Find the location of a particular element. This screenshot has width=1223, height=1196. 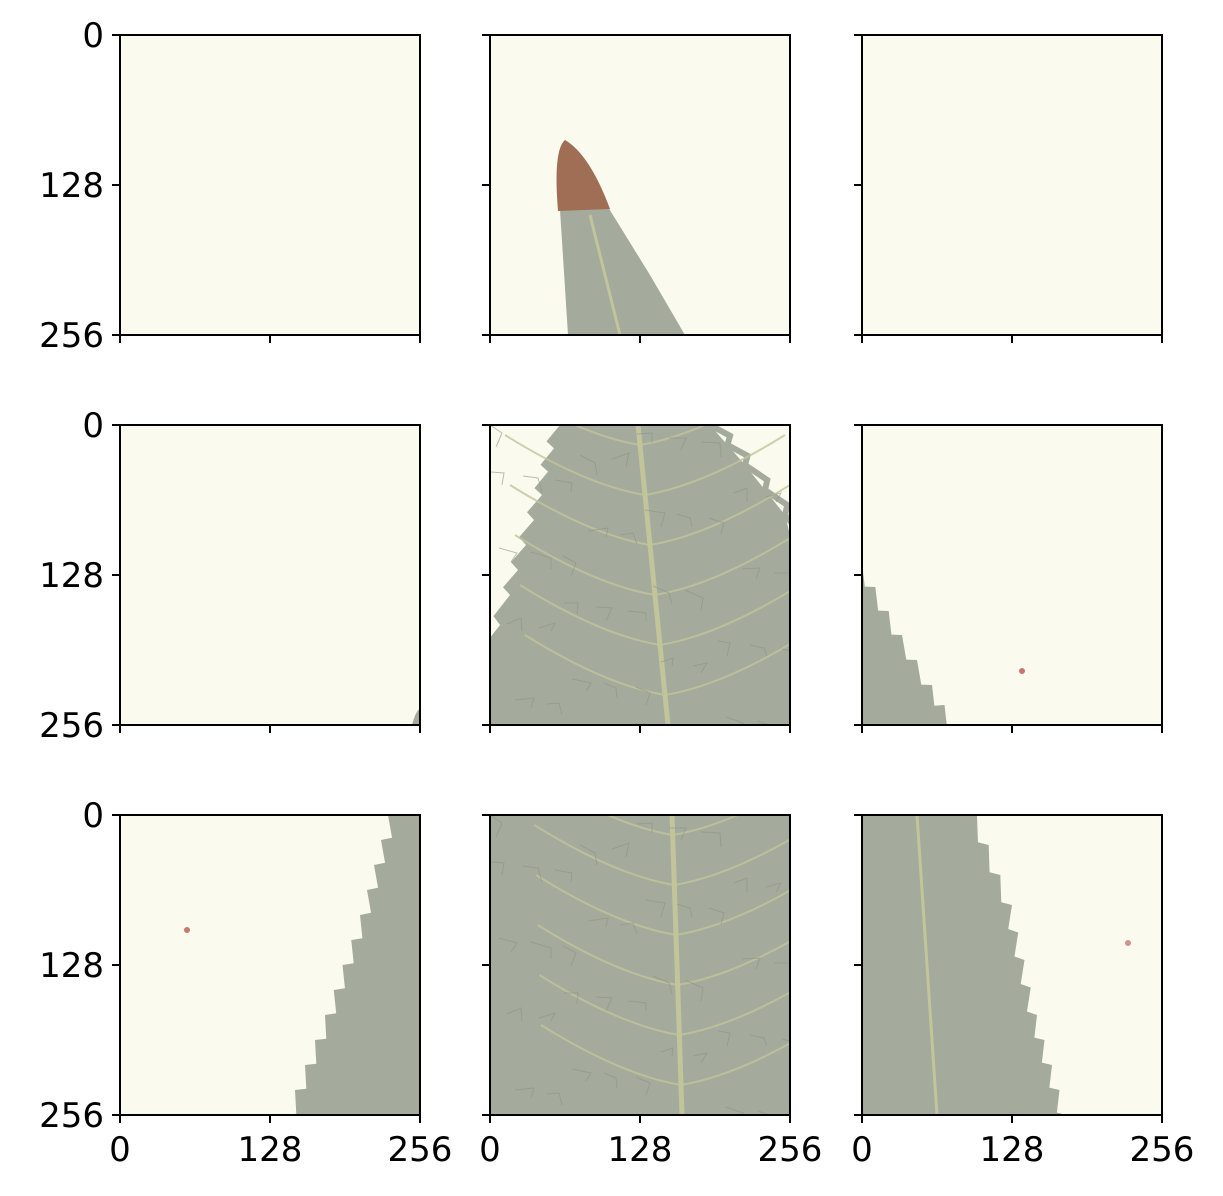

panel-r0-c0 is located at coordinates (270, 185).